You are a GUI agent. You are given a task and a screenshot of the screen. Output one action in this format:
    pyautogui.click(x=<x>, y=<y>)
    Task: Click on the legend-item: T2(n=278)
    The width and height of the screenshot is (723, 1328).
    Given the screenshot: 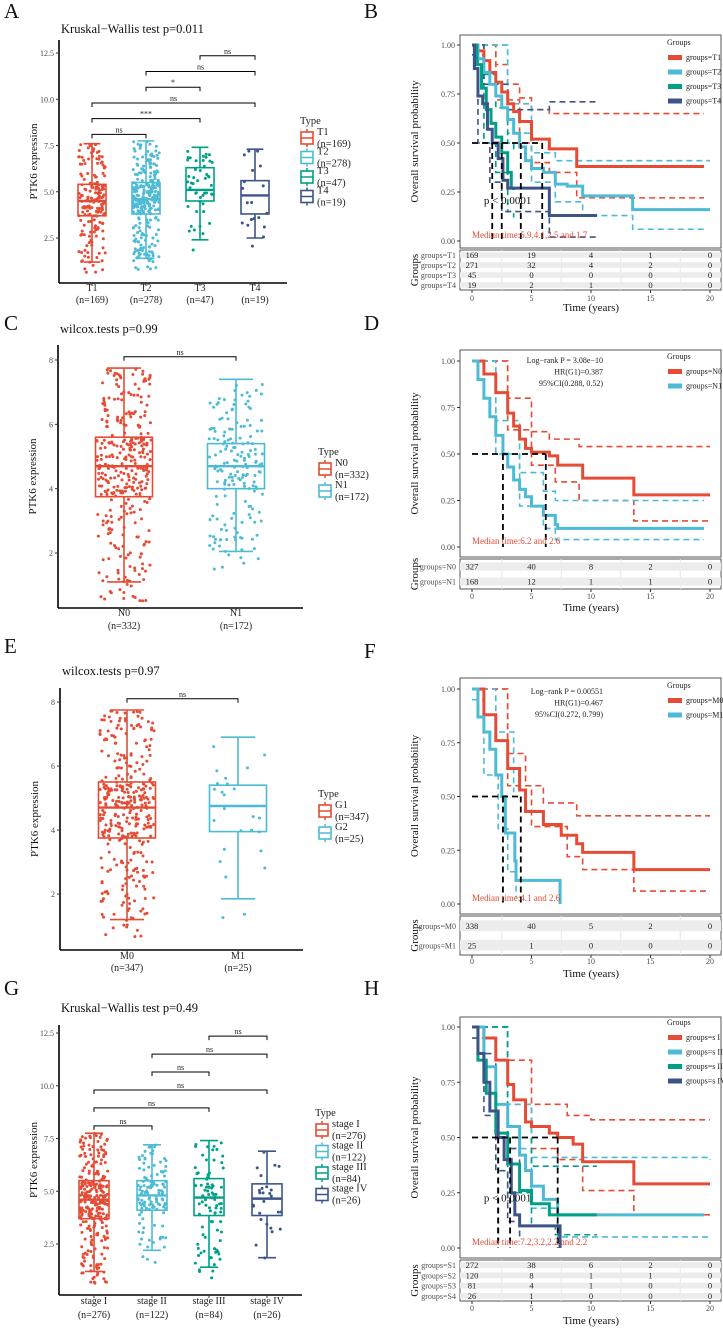 What is the action you would take?
    pyautogui.click(x=325, y=158)
    